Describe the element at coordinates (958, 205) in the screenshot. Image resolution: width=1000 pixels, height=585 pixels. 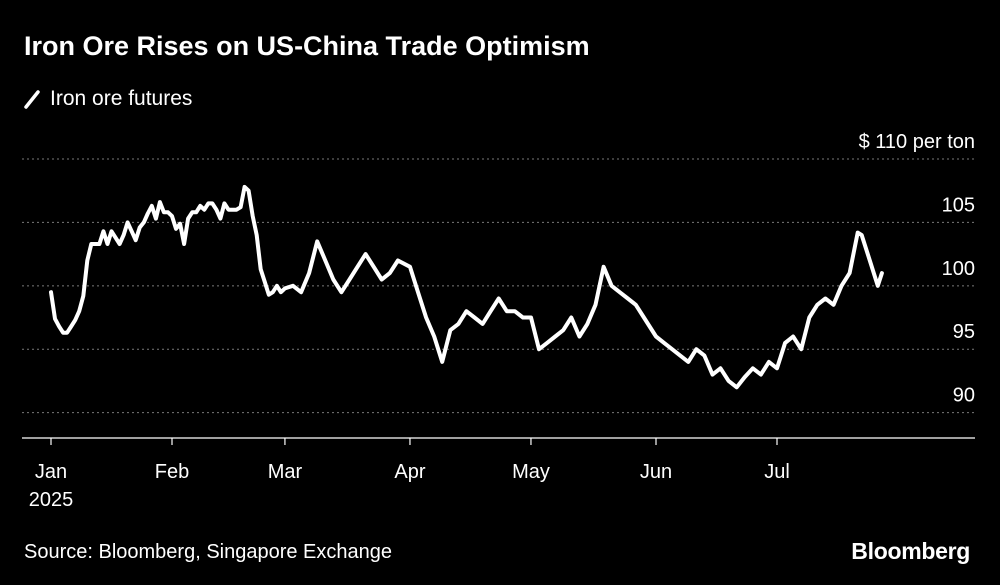
I see `y-tick-label: 105` at that location.